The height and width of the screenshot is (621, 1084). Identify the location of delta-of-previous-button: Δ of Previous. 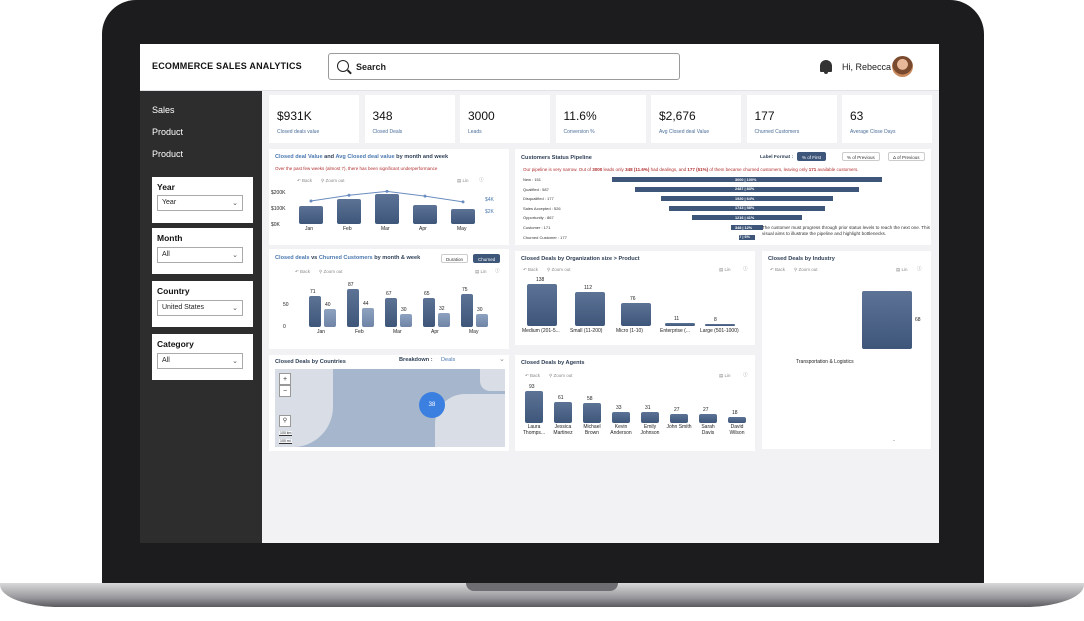
(906, 156).